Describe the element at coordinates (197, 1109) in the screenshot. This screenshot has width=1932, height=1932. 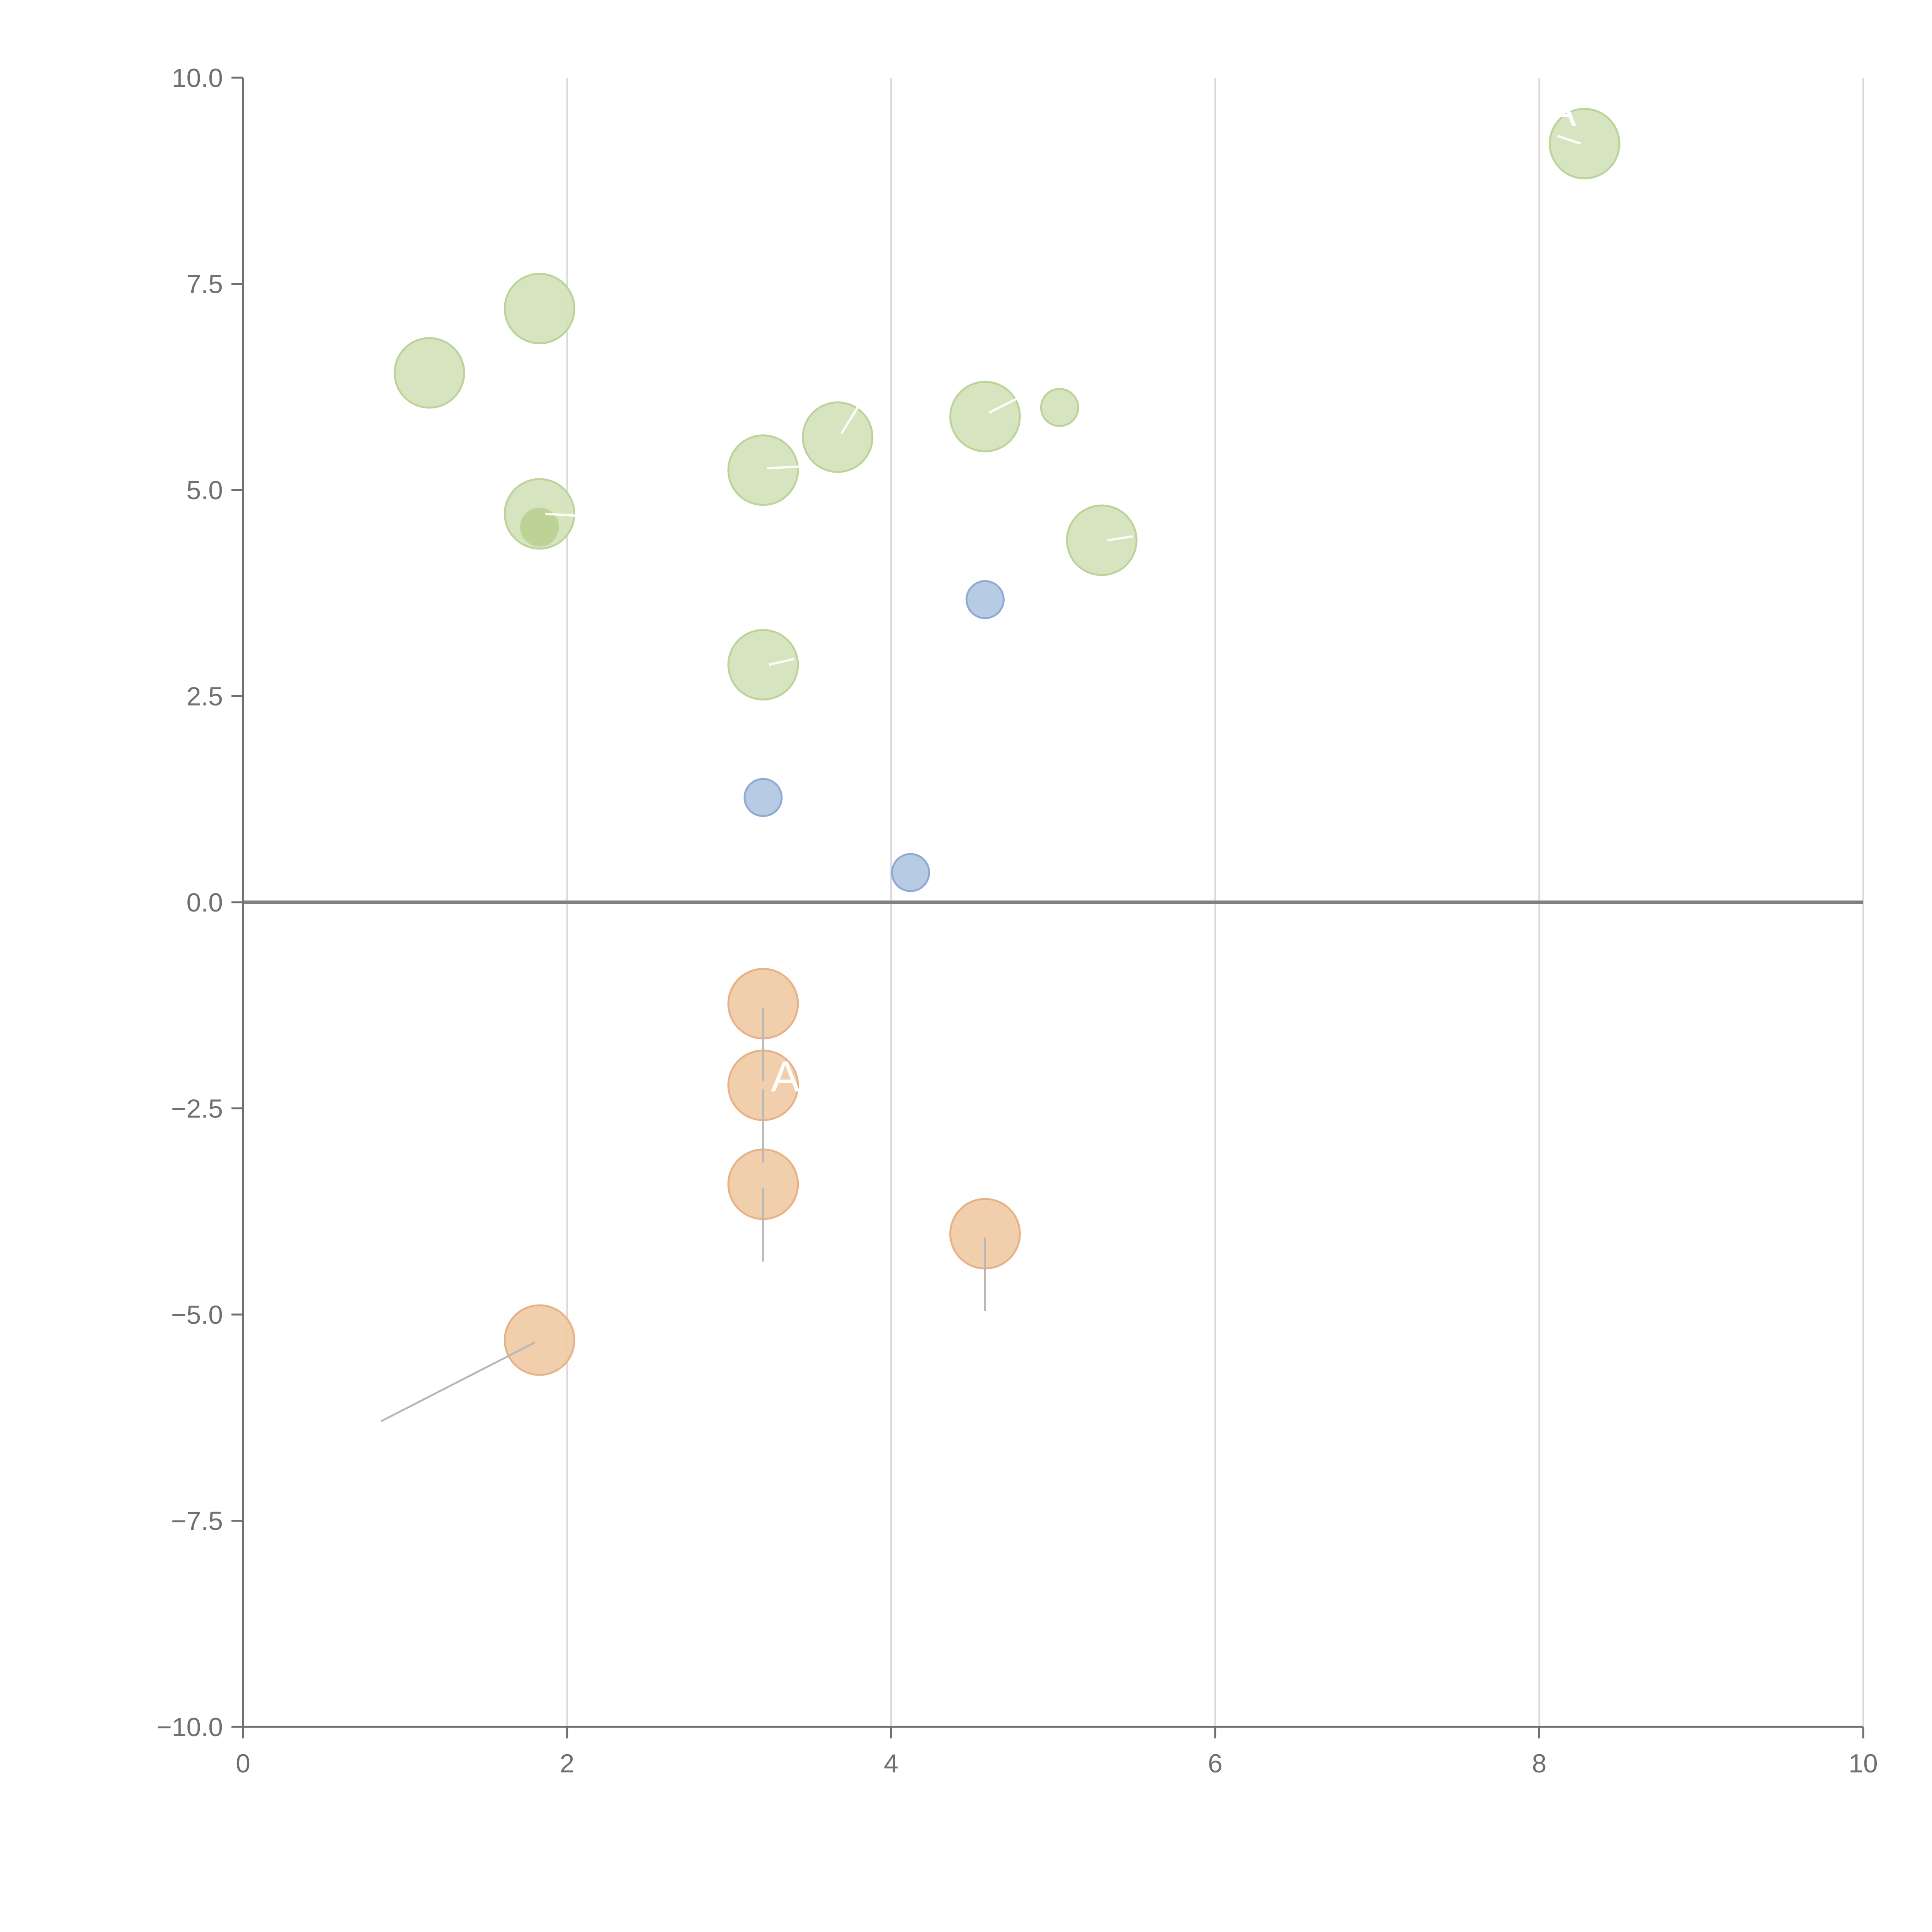
I see `y-tick-label: −2.5` at that location.